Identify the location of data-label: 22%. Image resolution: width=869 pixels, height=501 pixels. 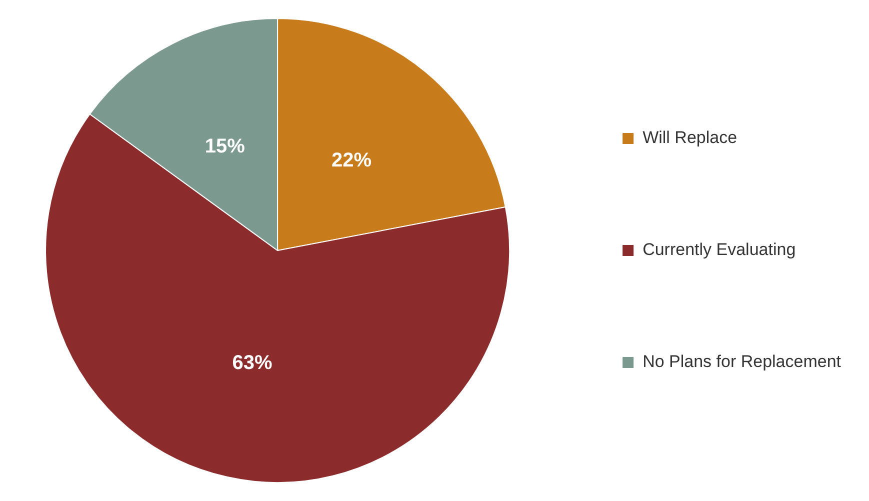
(351, 161).